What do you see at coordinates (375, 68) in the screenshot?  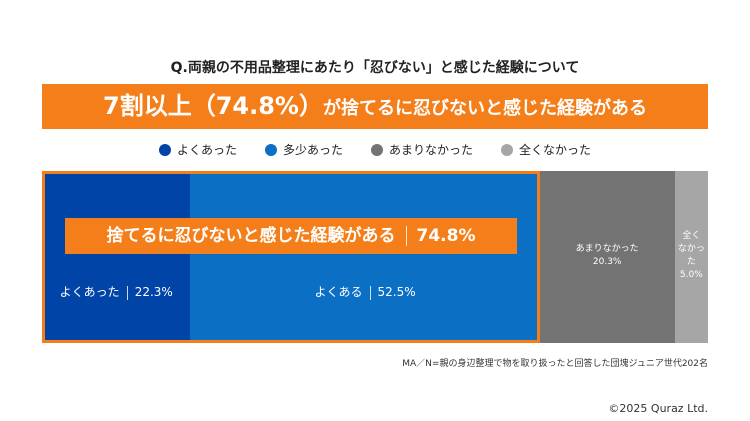 I see `chart-title: Q.両親の不用品整理にあたり「忍びない」と感じた経験について` at bounding box center [375, 68].